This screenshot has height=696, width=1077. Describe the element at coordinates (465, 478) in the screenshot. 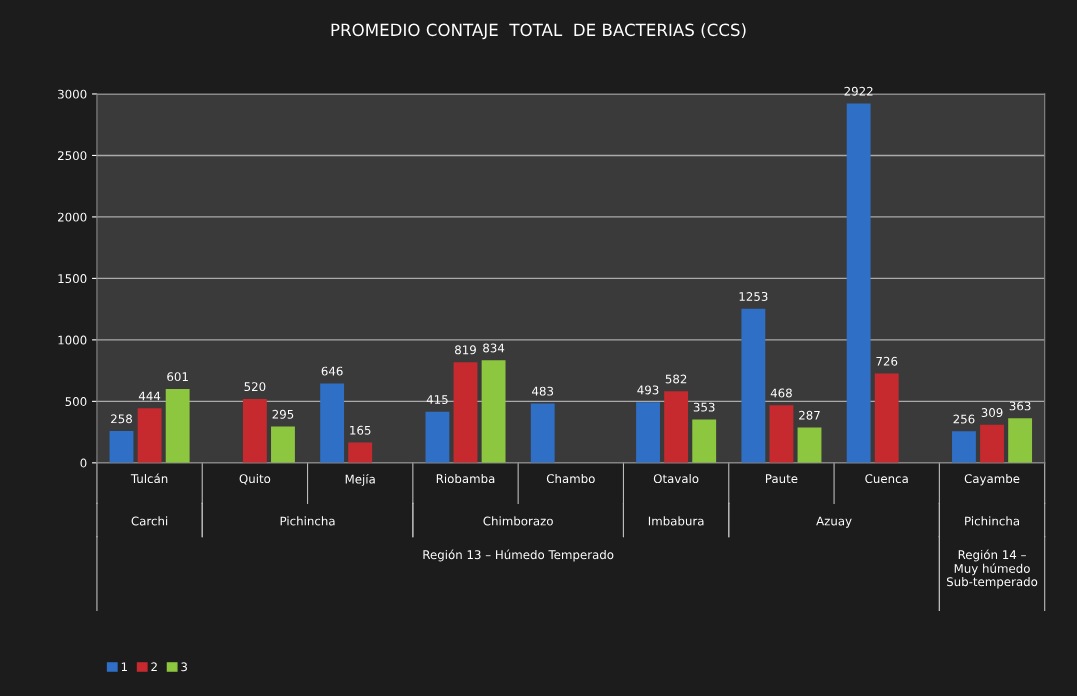

I see `x-tick-label: Riobamba` at that location.